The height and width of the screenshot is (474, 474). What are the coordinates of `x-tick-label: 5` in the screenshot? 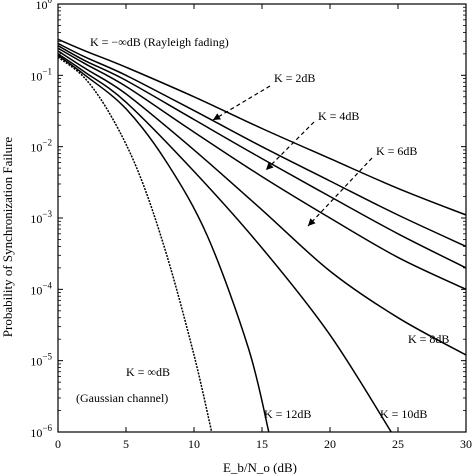 It's located at (126, 444).